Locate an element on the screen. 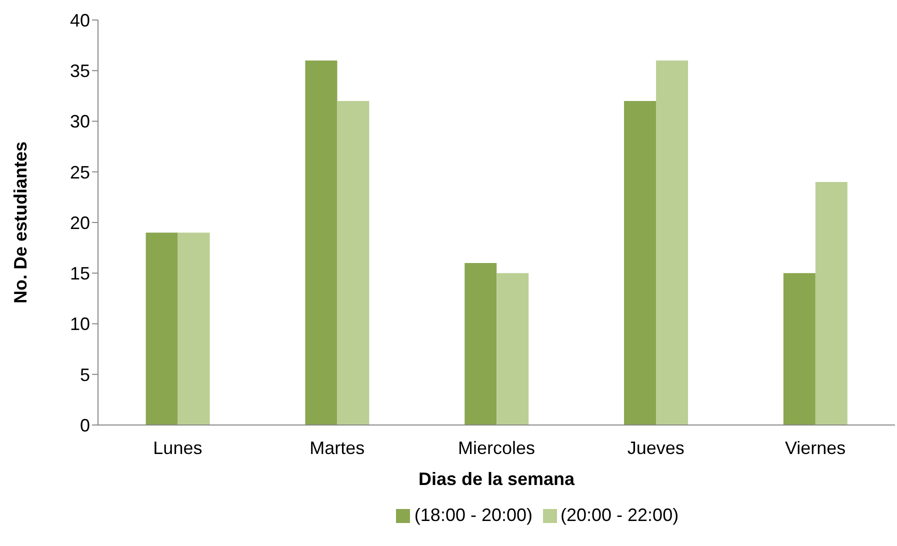 This screenshot has width=897, height=546. y-tick-label: 35 is located at coordinates (80, 71).